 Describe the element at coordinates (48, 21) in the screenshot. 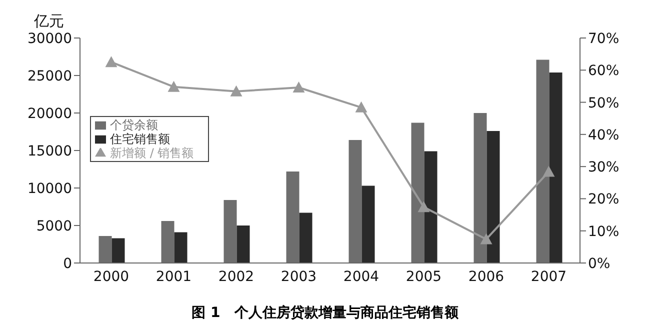

I see `y-axis-title: 亿元` at that location.